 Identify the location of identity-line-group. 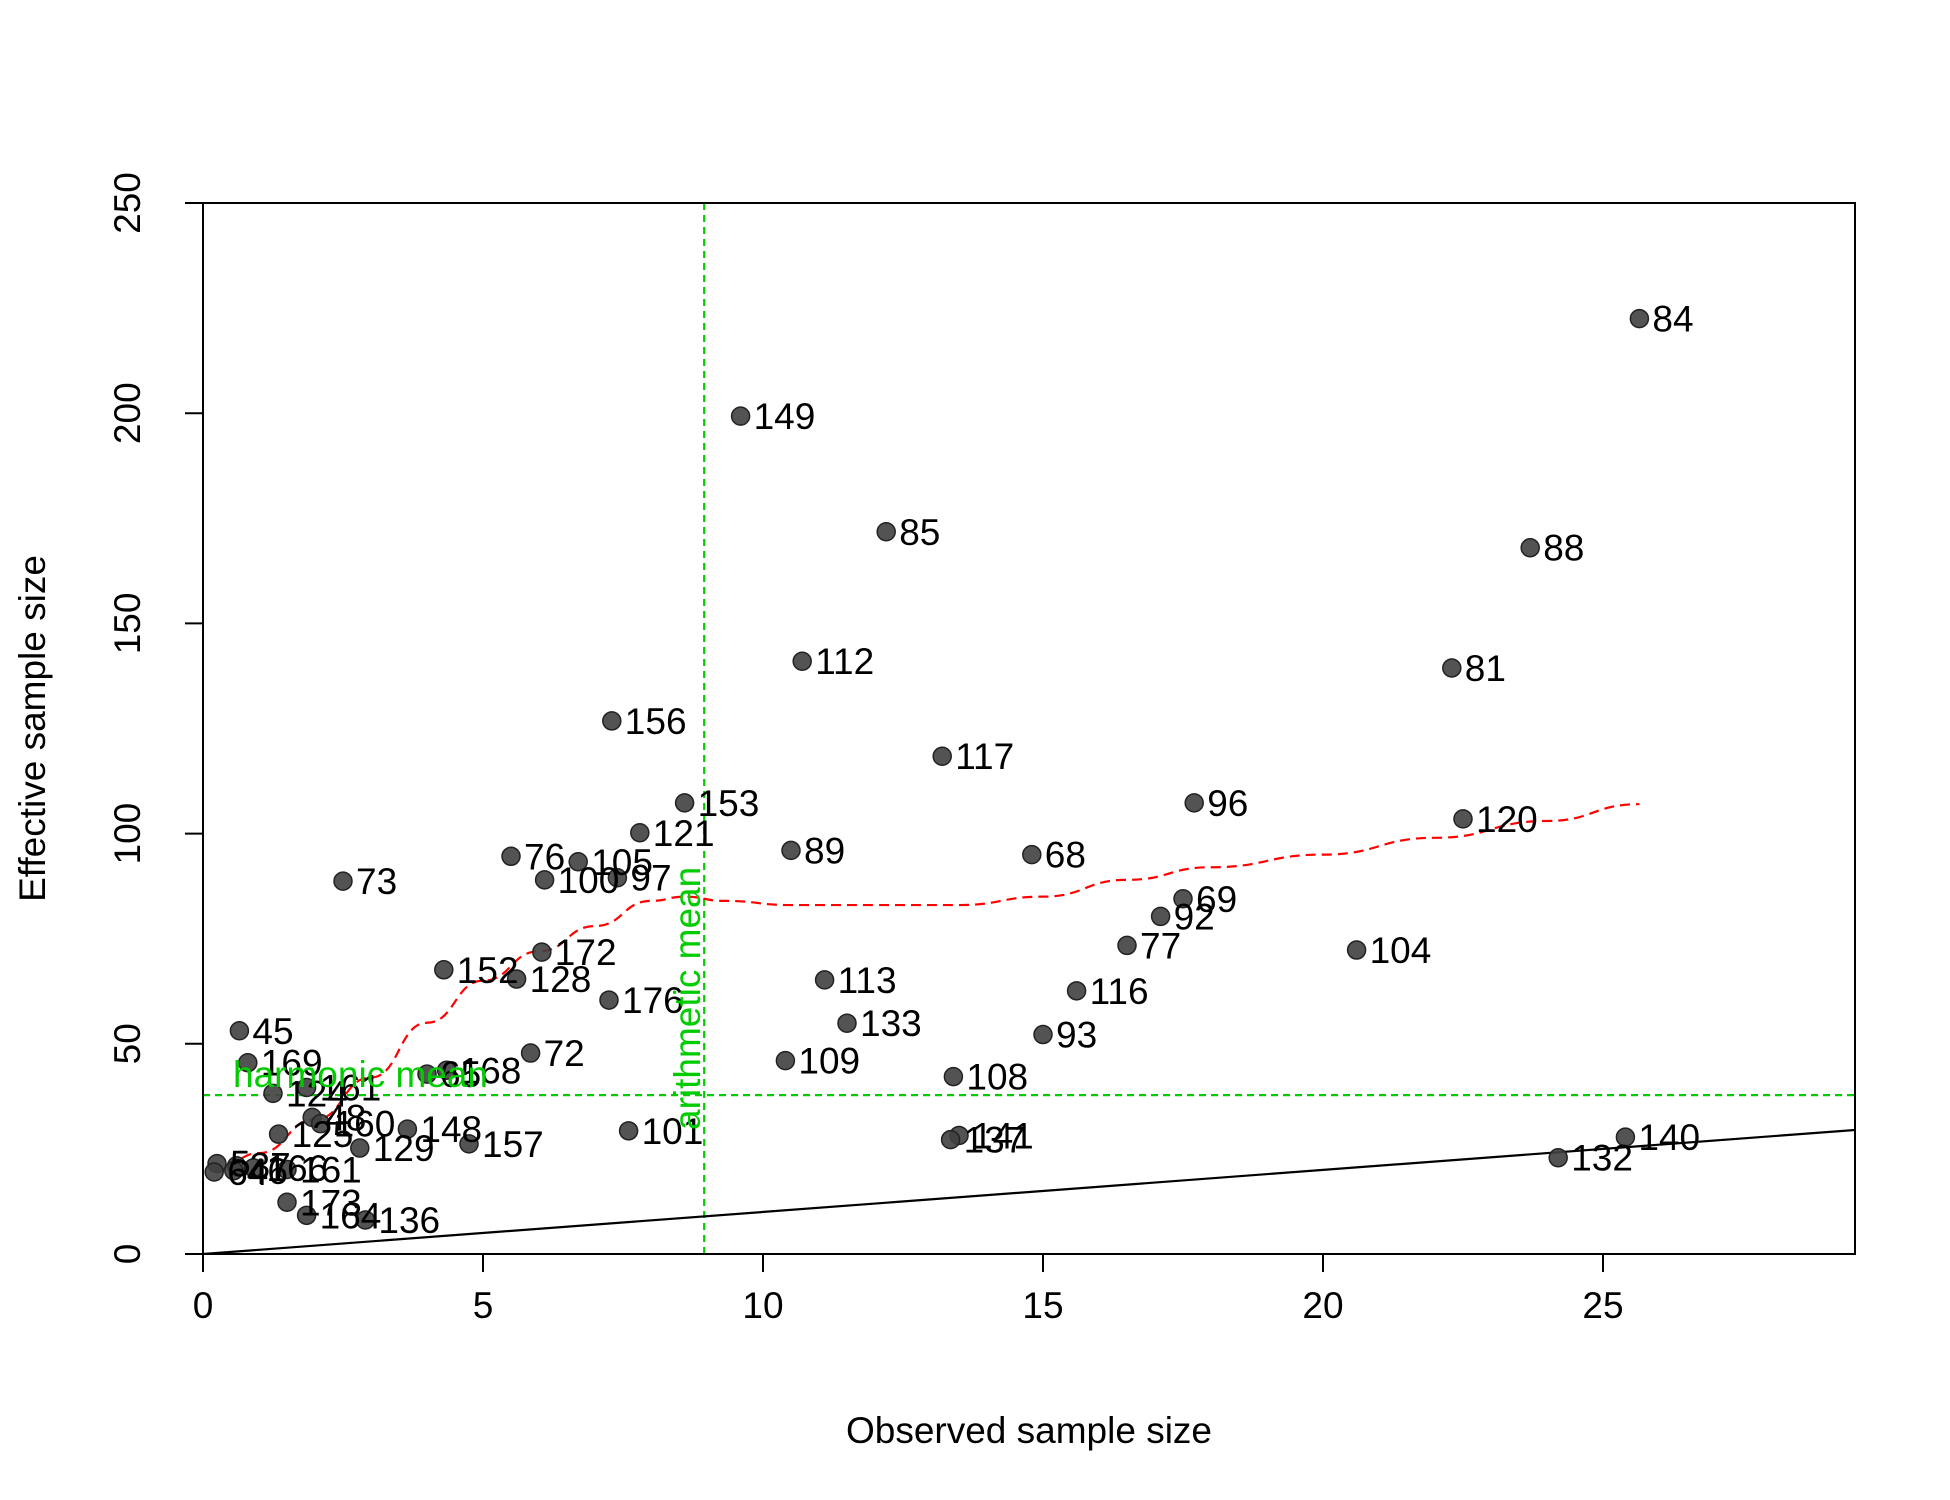
(1029, 1191).